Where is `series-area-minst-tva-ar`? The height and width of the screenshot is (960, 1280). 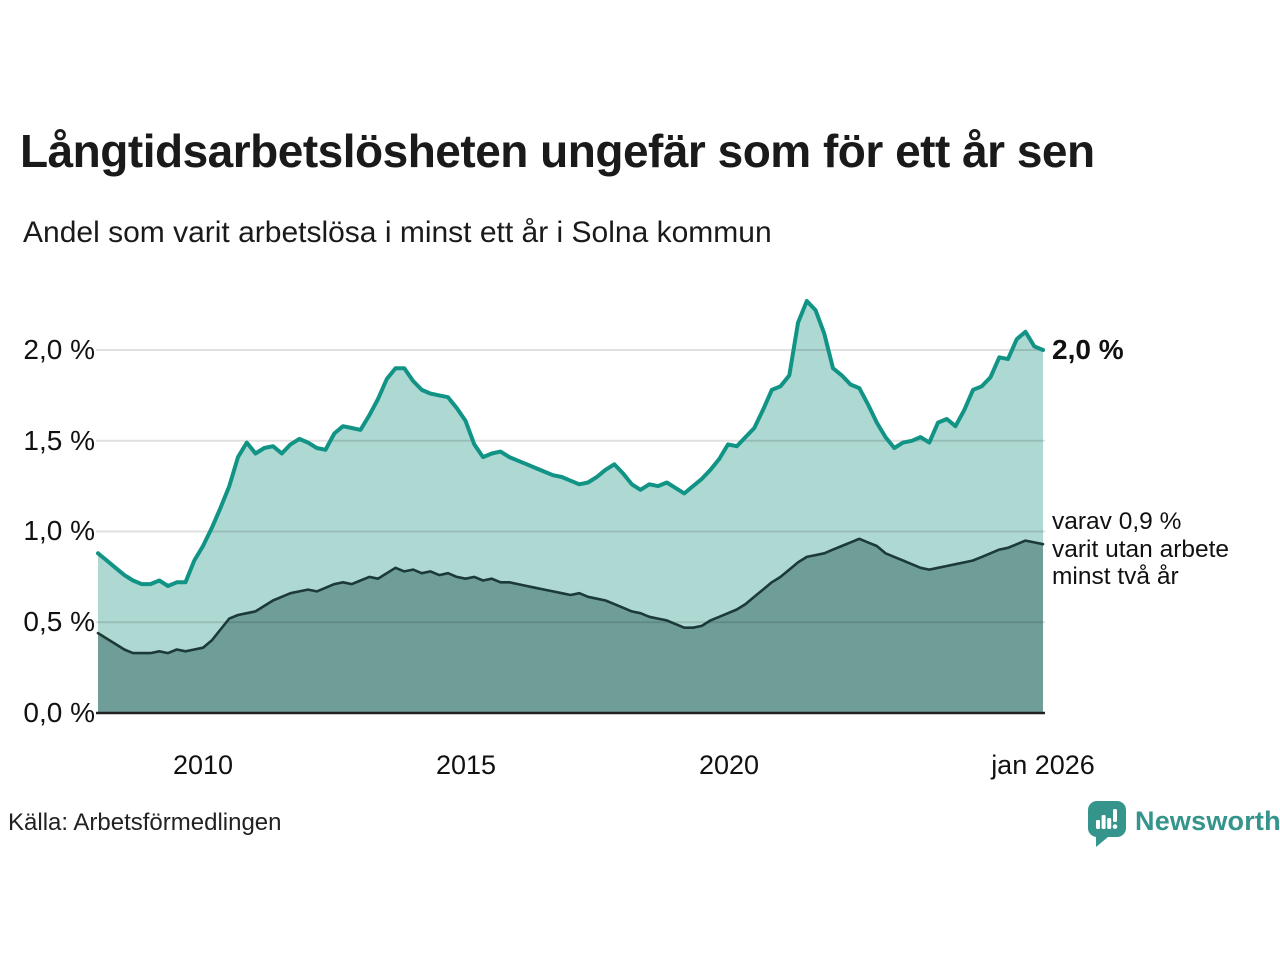
series-area-minst-tva-ar is located at coordinates (570, 625).